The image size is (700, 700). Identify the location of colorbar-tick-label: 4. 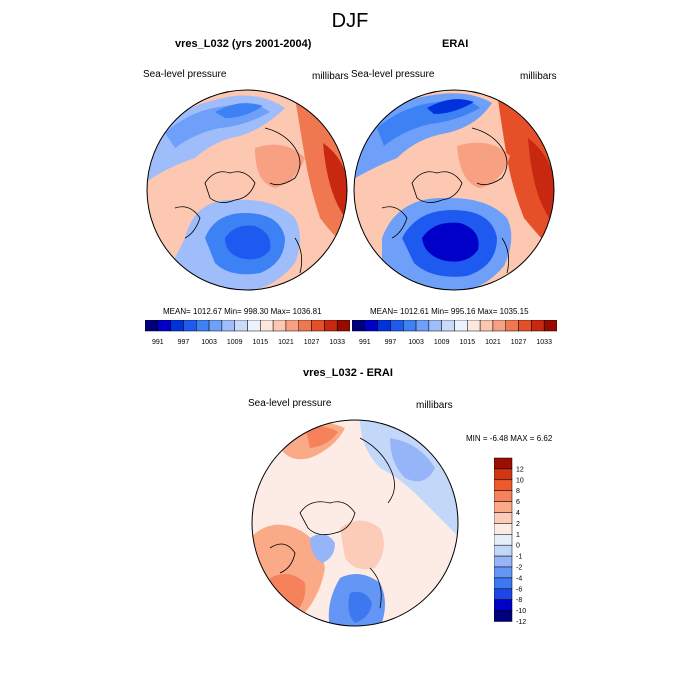
(518, 513).